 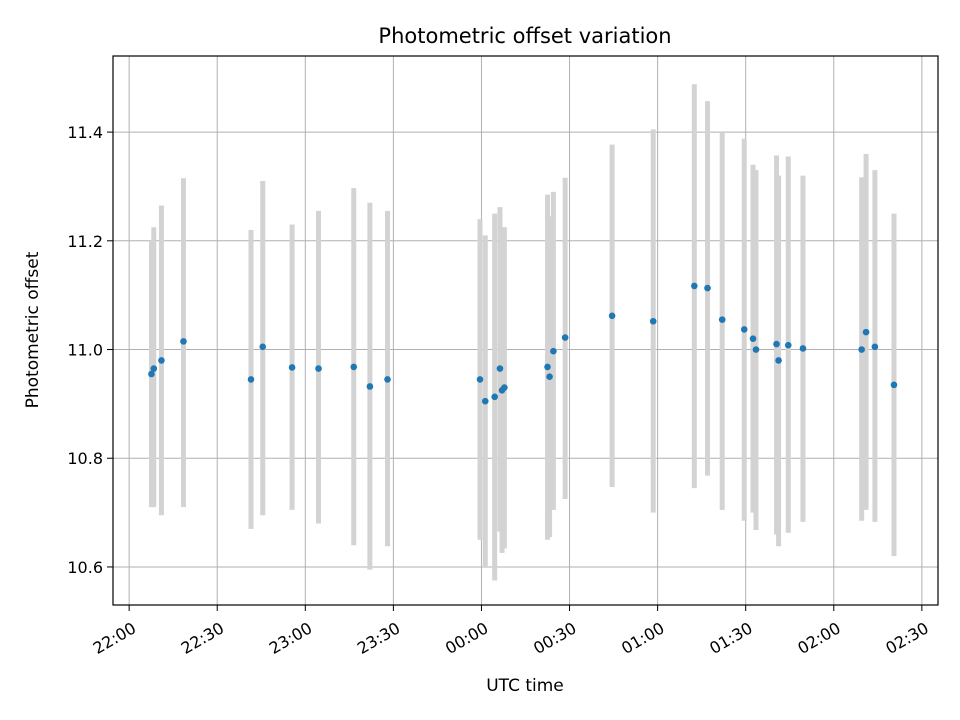 I want to click on y-tick-label: 10.8, so click(x=85, y=458).